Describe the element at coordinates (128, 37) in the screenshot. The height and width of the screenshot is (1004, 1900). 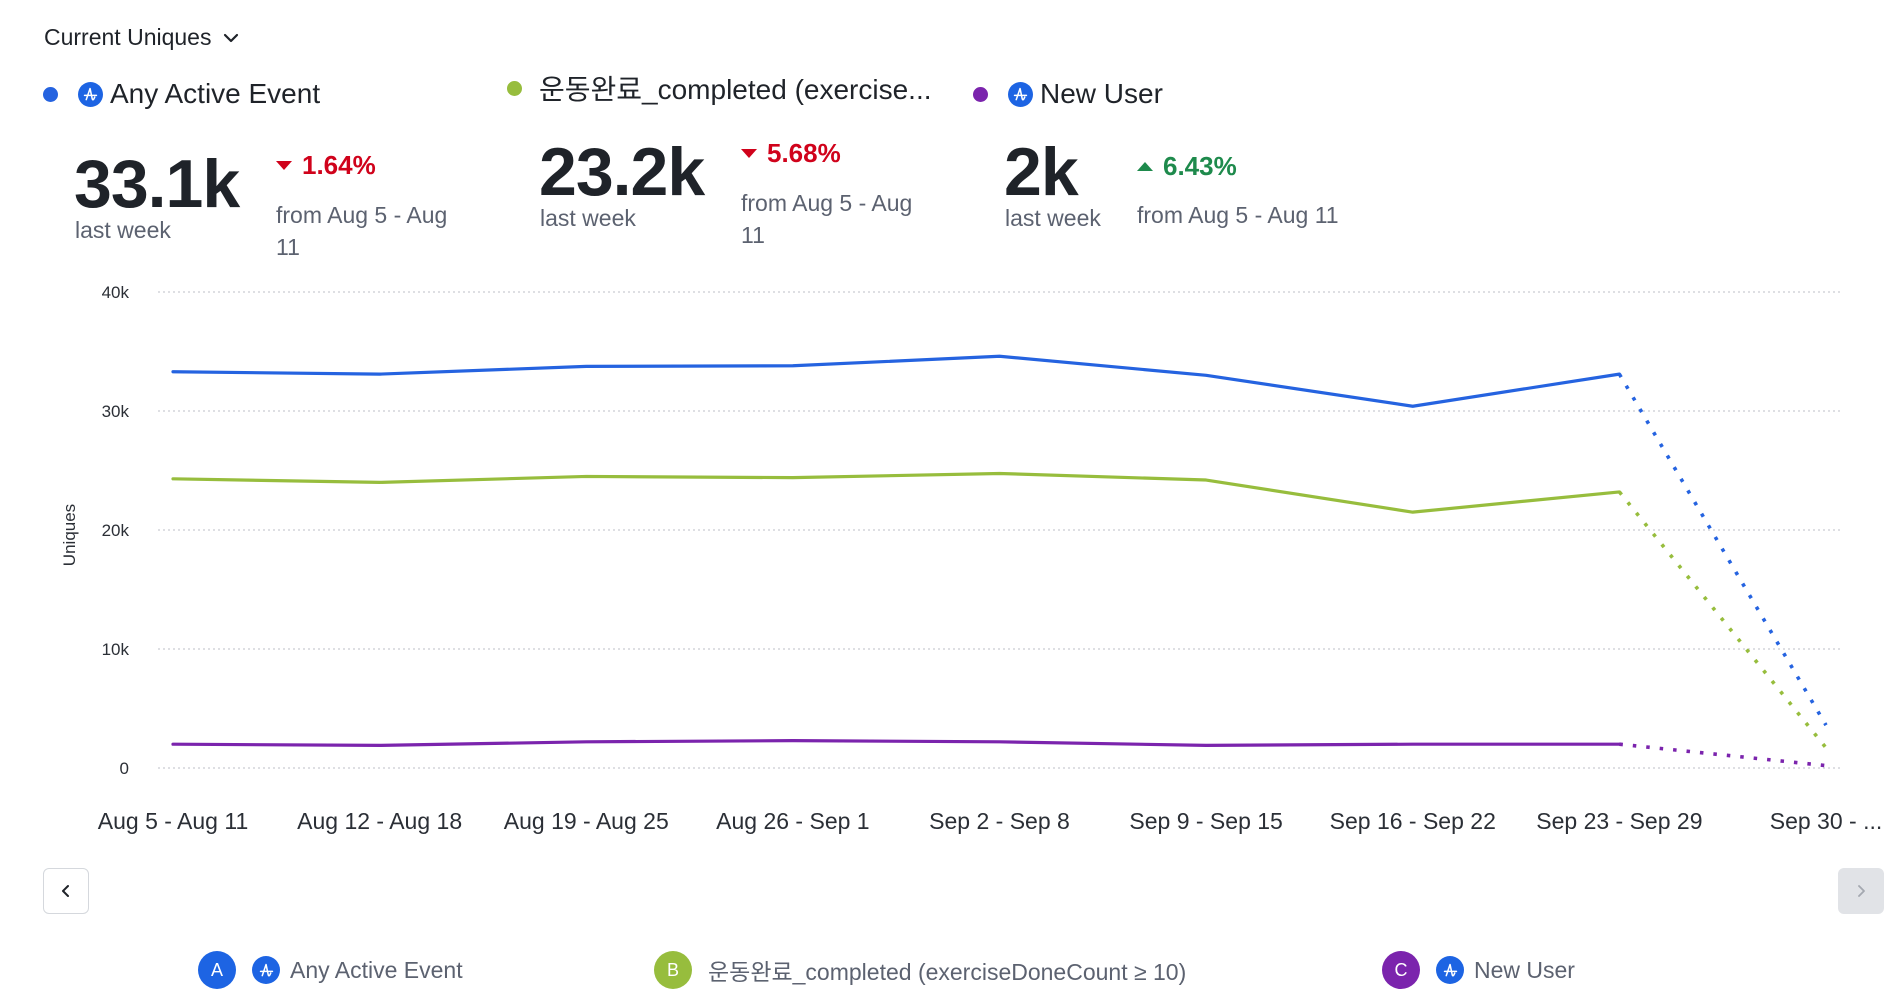
I see `metric-dropdown-label: Current Uniques` at that location.